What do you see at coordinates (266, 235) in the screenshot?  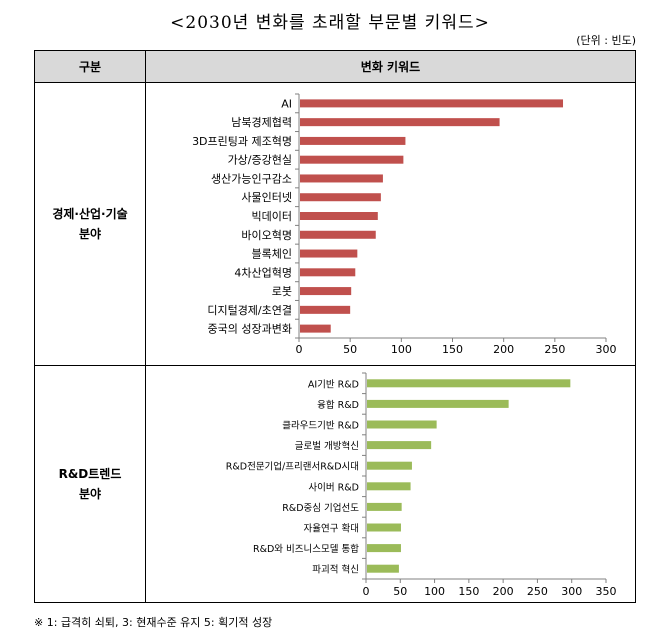 I see `category-label: 바이오혁명` at bounding box center [266, 235].